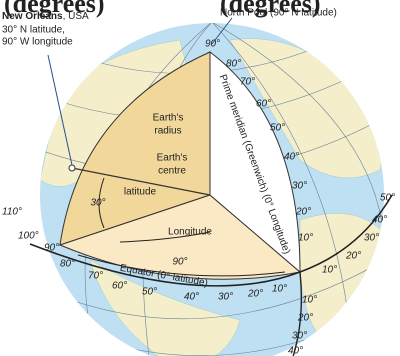  Describe the element at coordinates (32, 16) in the screenshot. I see `city-name: New Orleans` at that location.